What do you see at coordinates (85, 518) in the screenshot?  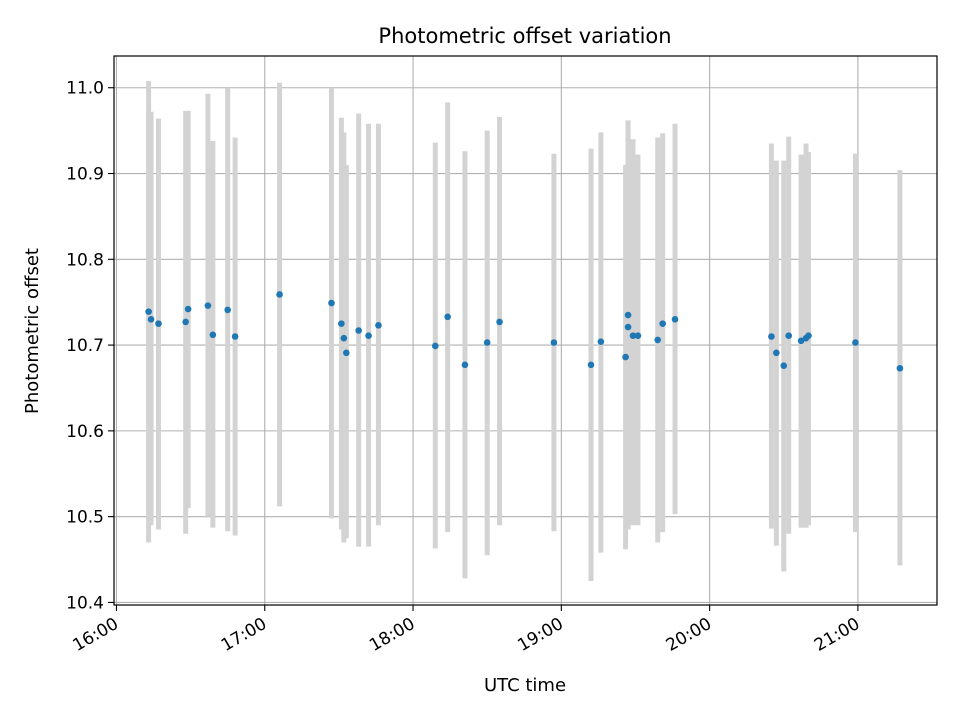 I see `y-tick-label: 10.5` at bounding box center [85, 518].